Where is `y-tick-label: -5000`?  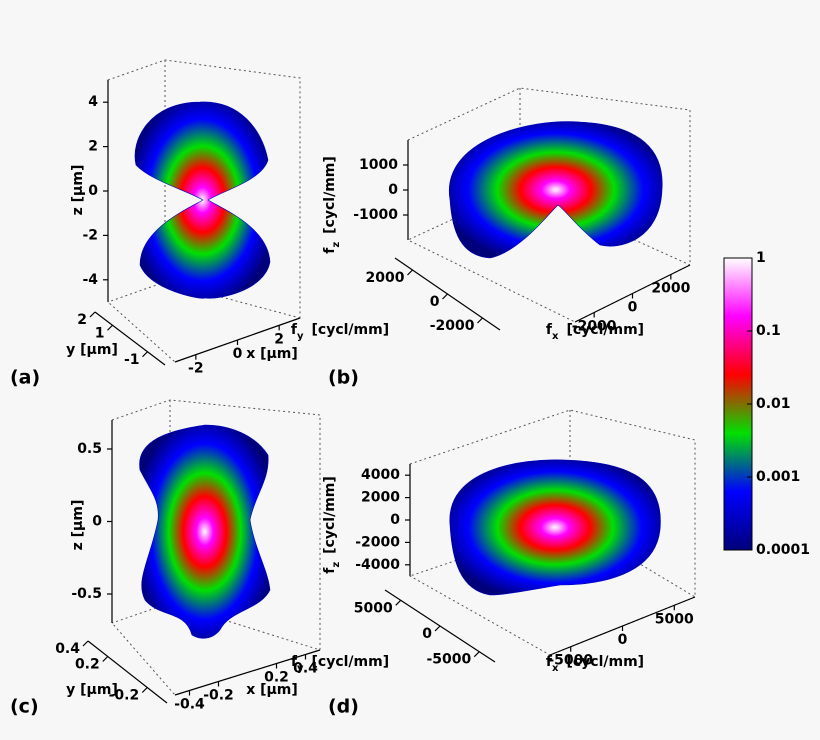
y-tick-label: -5000 is located at coordinates (449, 660).